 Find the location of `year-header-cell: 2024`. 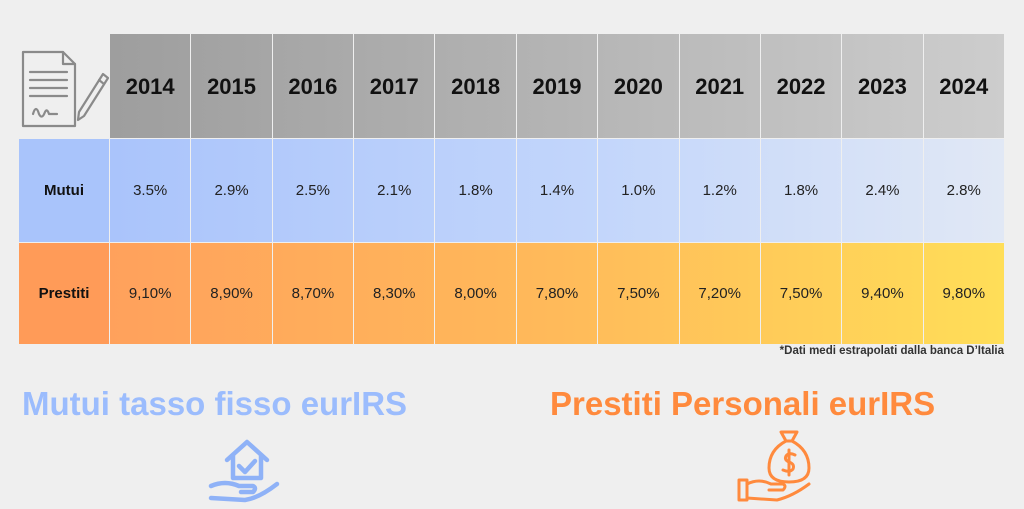

year-header-cell: 2024 is located at coordinates (963, 86).